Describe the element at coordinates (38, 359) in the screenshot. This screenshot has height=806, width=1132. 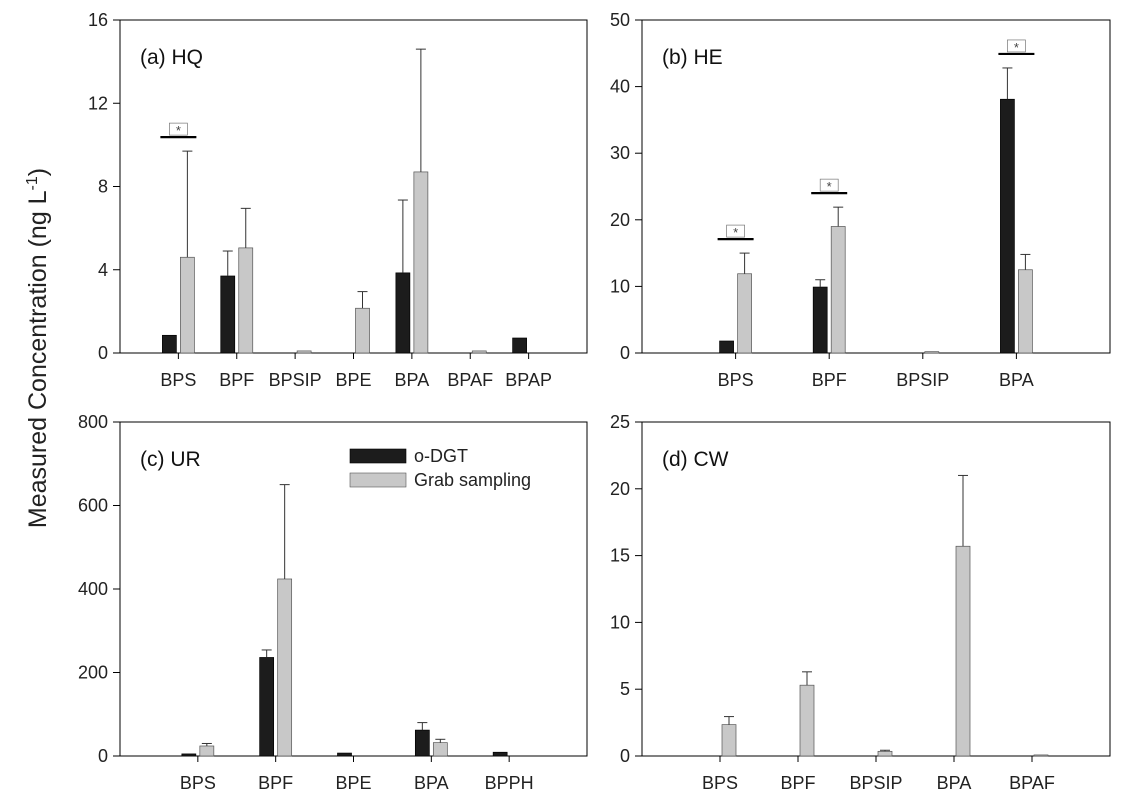
I see `y-axis-label-text: Measured Concentration (ng L` at that location.